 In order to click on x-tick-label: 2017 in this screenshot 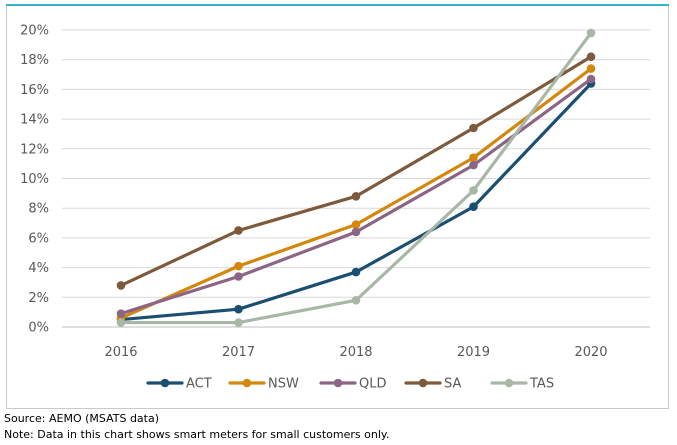, I will do `click(238, 352)`.